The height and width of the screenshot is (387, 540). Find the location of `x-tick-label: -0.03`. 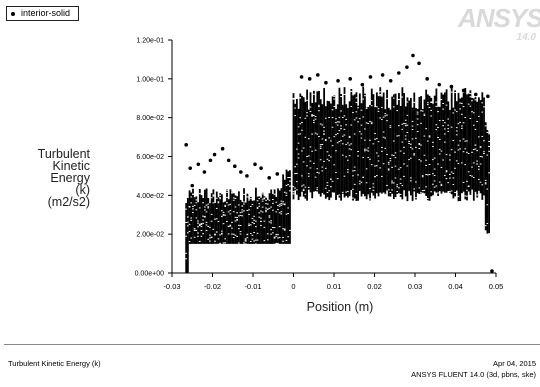

x-tick-label: -0.03 is located at coordinates (171, 286).